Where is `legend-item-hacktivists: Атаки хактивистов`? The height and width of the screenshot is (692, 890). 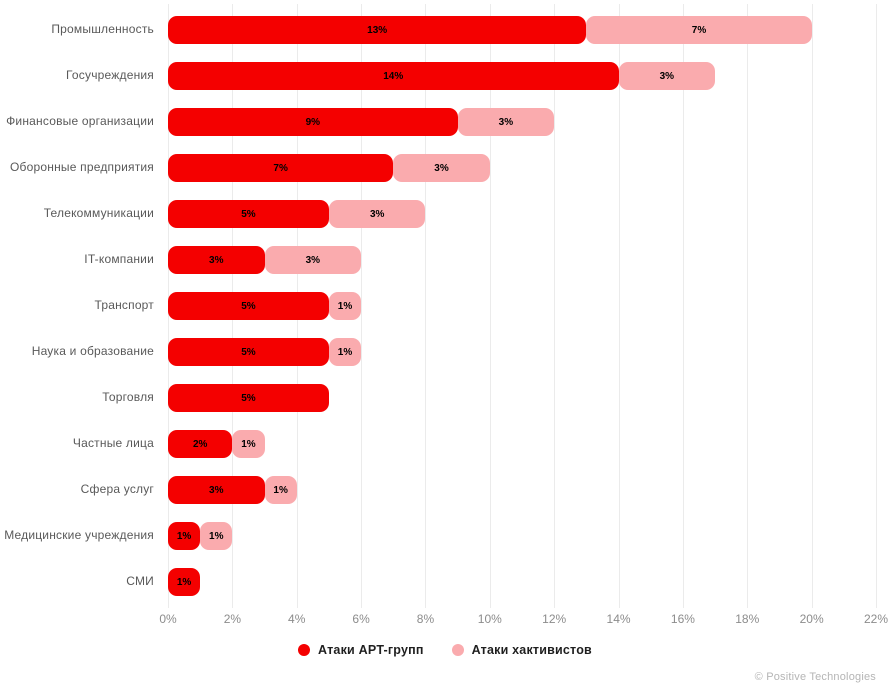
legend-item-hacktivists: Атаки хактивистов is located at coordinates (521, 650).